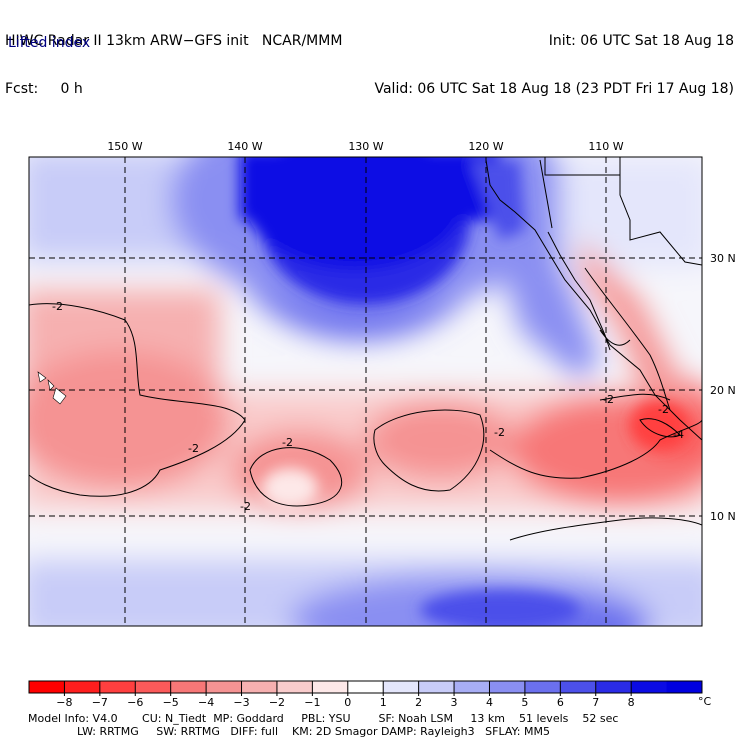  What do you see at coordinates (723, 390) in the screenshot?
I see `lat-label: 20 N` at bounding box center [723, 390].